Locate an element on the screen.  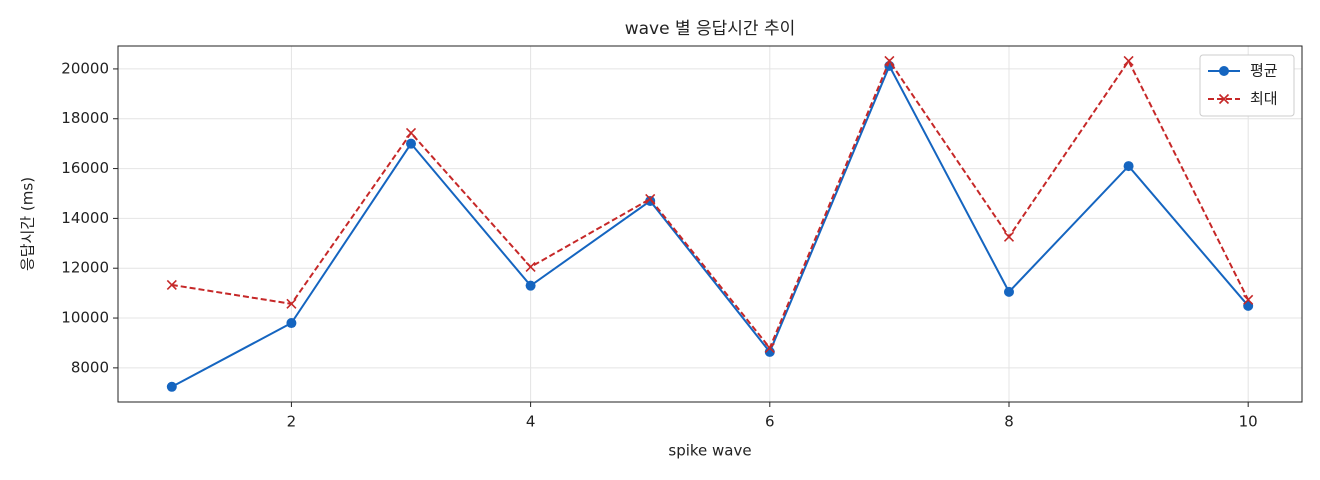
x-tick-label: 2 is located at coordinates (292, 422).